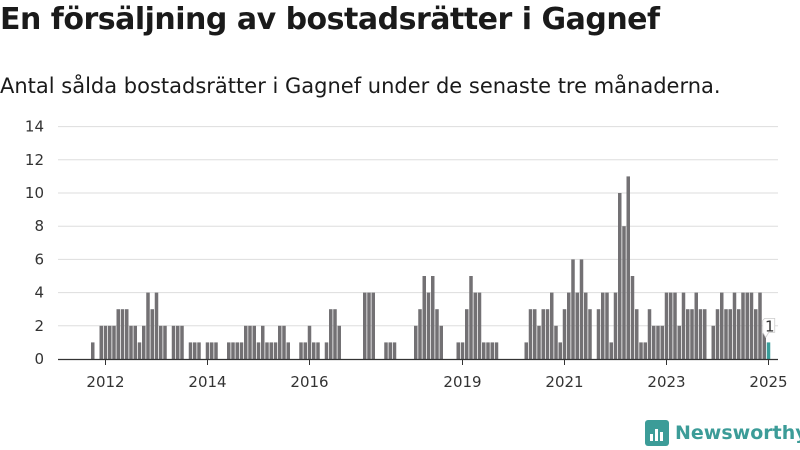 The image size is (800, 450). I want to click on y-tick-label: 4, so click(39, 293).